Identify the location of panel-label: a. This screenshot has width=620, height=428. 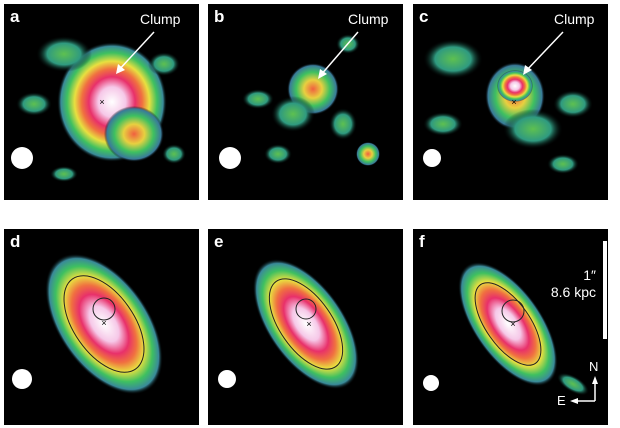
(15, 16).